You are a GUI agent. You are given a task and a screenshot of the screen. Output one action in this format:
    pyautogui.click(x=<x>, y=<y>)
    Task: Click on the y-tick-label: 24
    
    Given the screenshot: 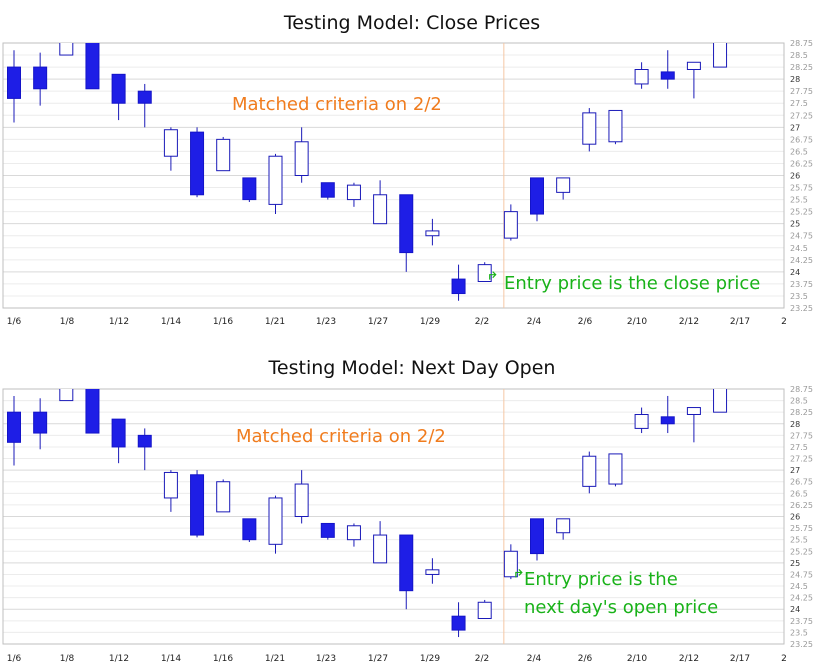 What is the action you would take?
    pyautogui.click(x=795, y=272)
    